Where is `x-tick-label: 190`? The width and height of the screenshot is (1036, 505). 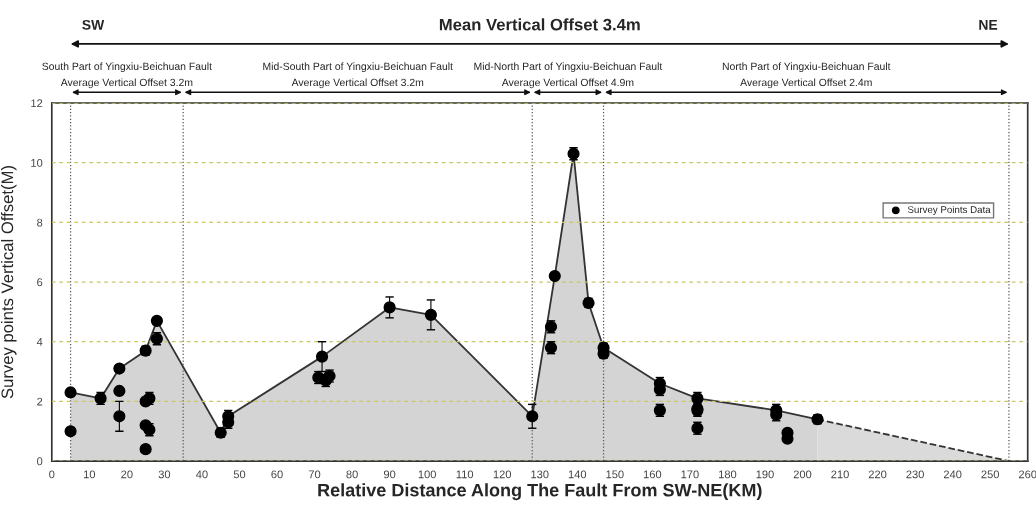 x-tick-label: 190 is located at coordinates (765, 474).